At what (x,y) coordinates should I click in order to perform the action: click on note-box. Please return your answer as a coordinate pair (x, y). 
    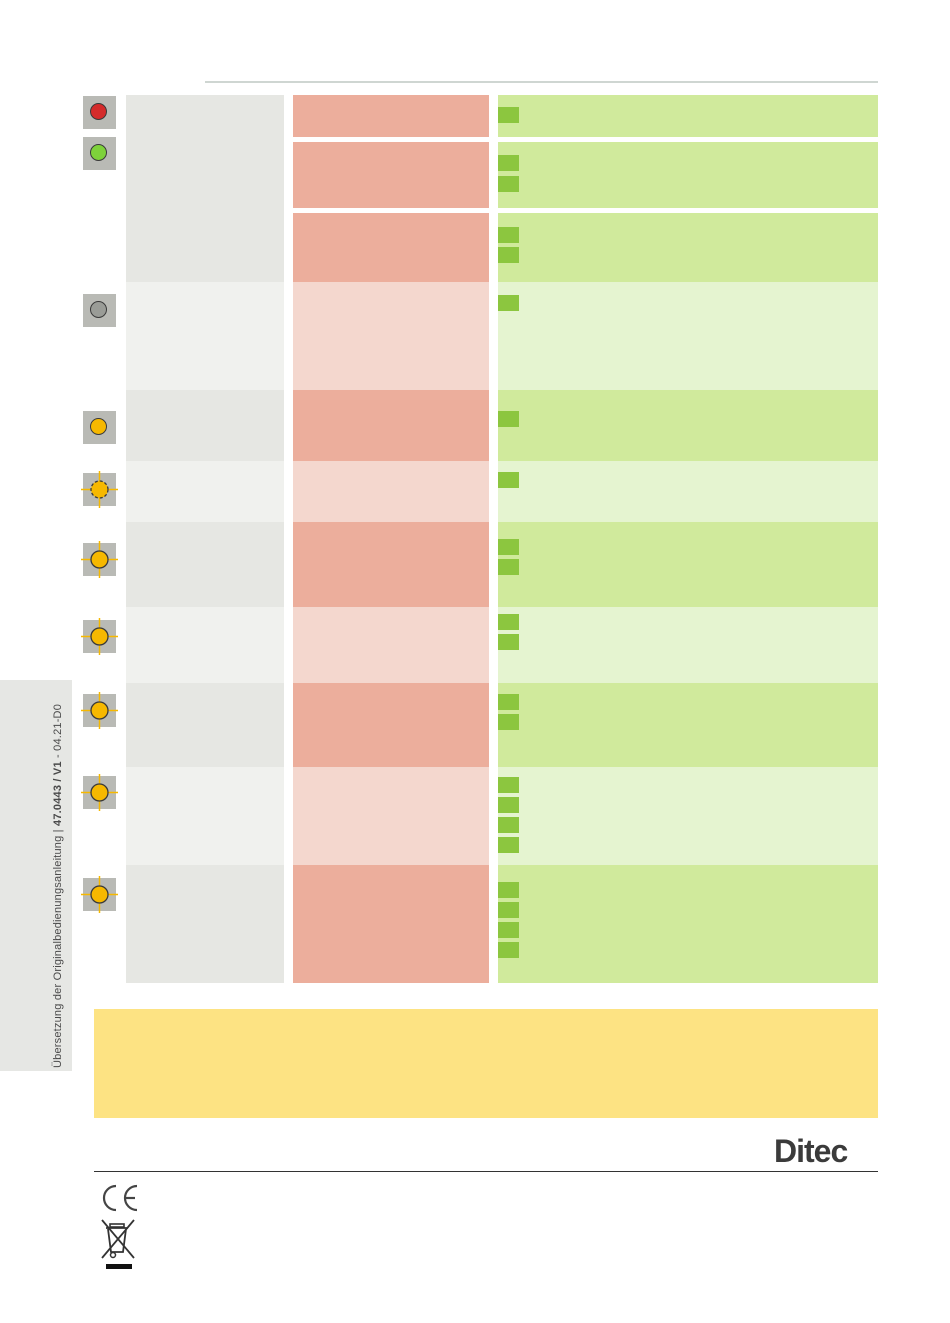
    Looking at the image, I should click on (486, 1063).